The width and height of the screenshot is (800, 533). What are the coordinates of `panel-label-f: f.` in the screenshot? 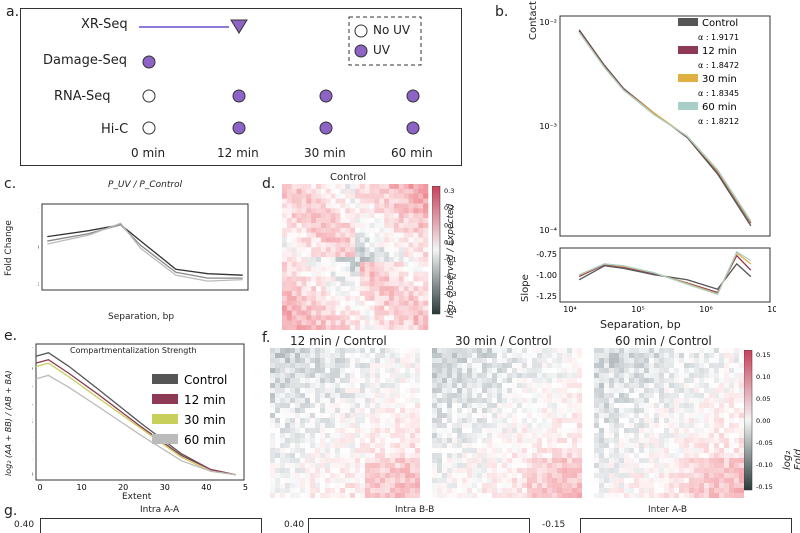 It's located at (266, 338).